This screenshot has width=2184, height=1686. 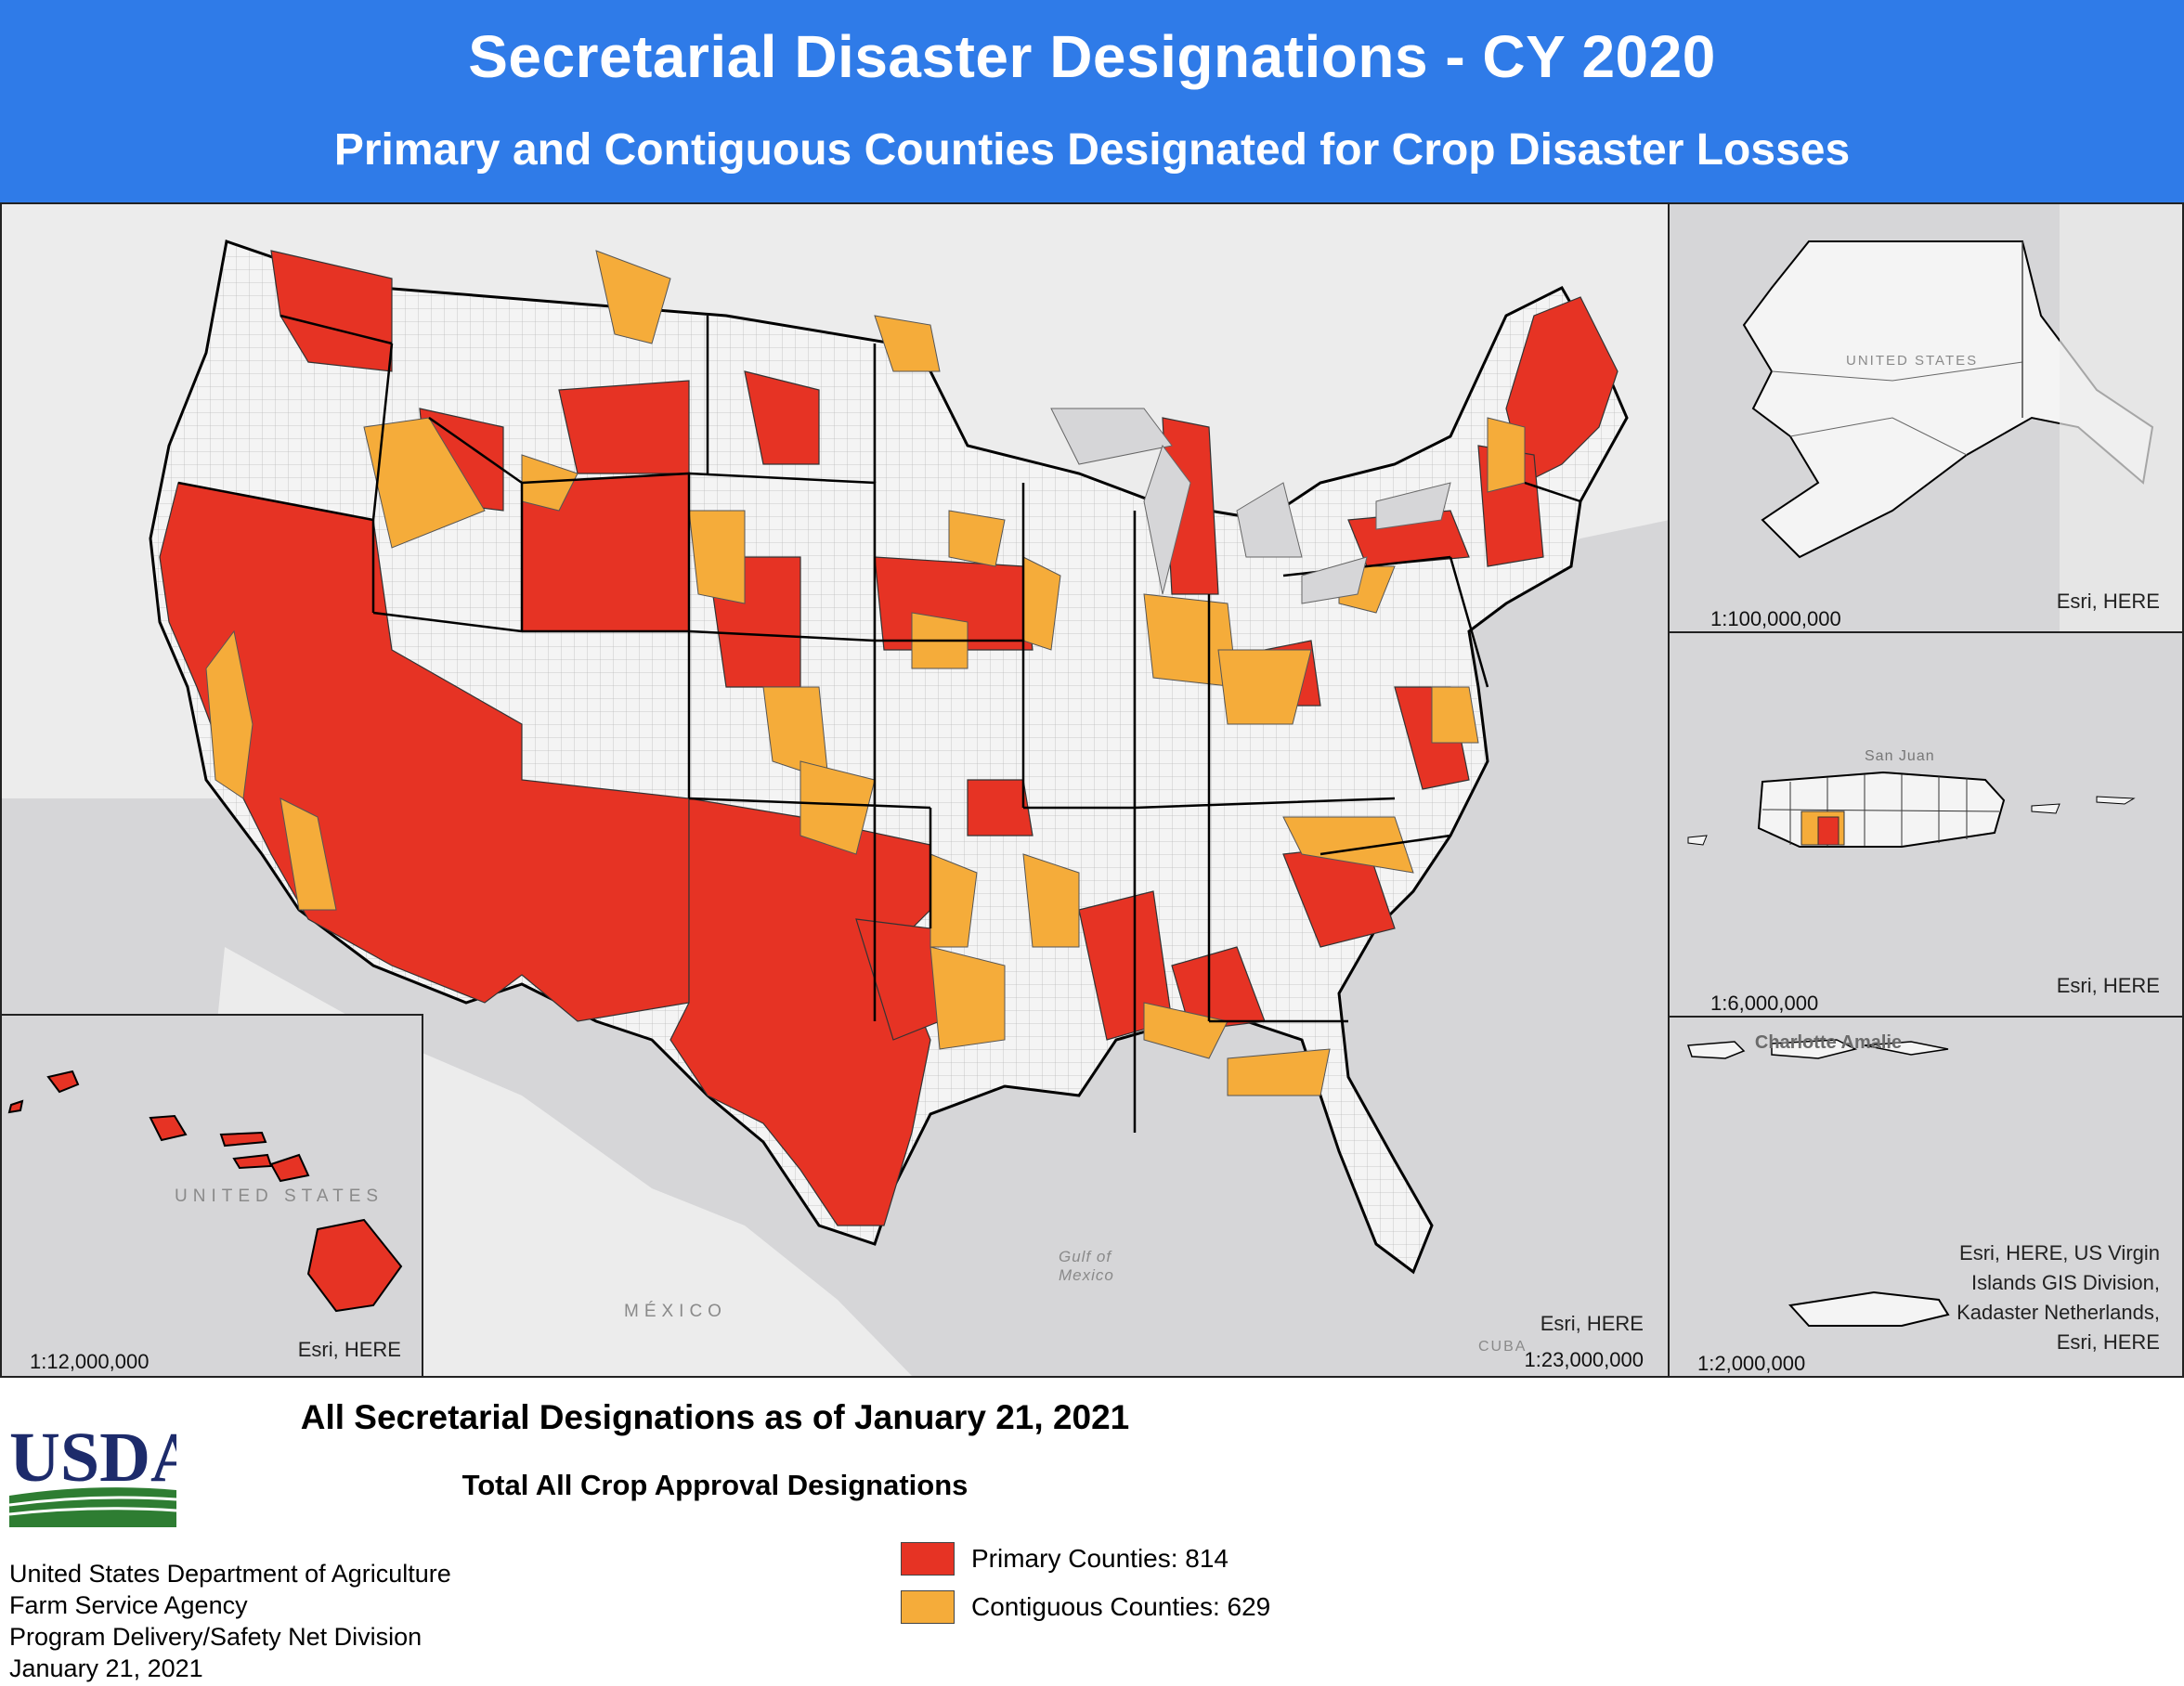 What do you see at coordinates (675, 1312) in the screenshot?
I see `mexico-label: MÉXICO` at bounding box center [675, 1312].